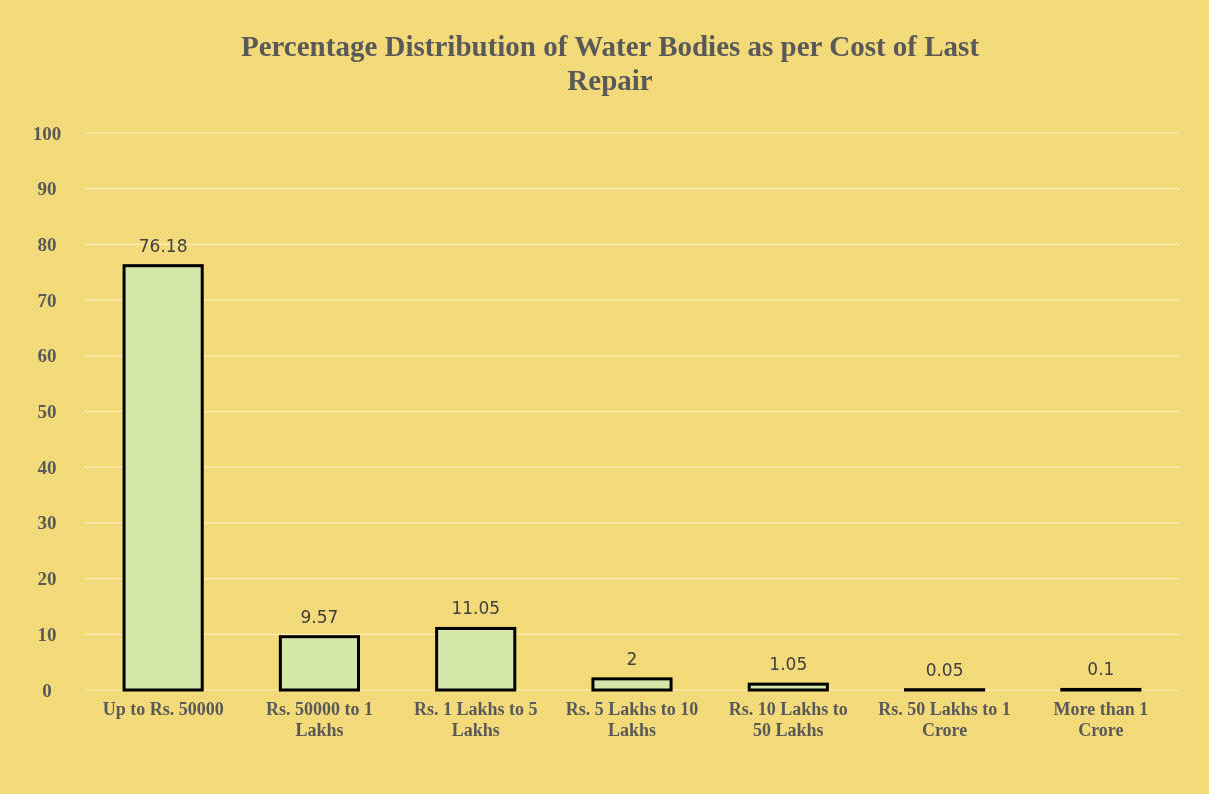 This screenshot has height=794, width=1209. Describe the element at coordinates (944, 719) in the screenshot. I see `x-tick-label: Rs. 50 Lakhs to 1 Crore` at that location.